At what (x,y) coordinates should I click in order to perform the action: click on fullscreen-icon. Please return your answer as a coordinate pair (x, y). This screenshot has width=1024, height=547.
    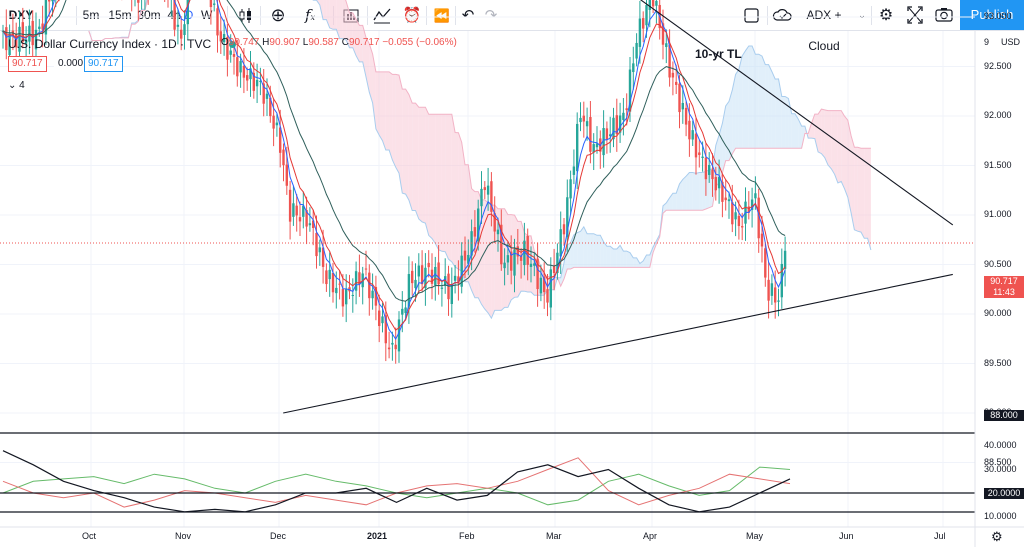
    Looking at the image, I should click on (915, 15).